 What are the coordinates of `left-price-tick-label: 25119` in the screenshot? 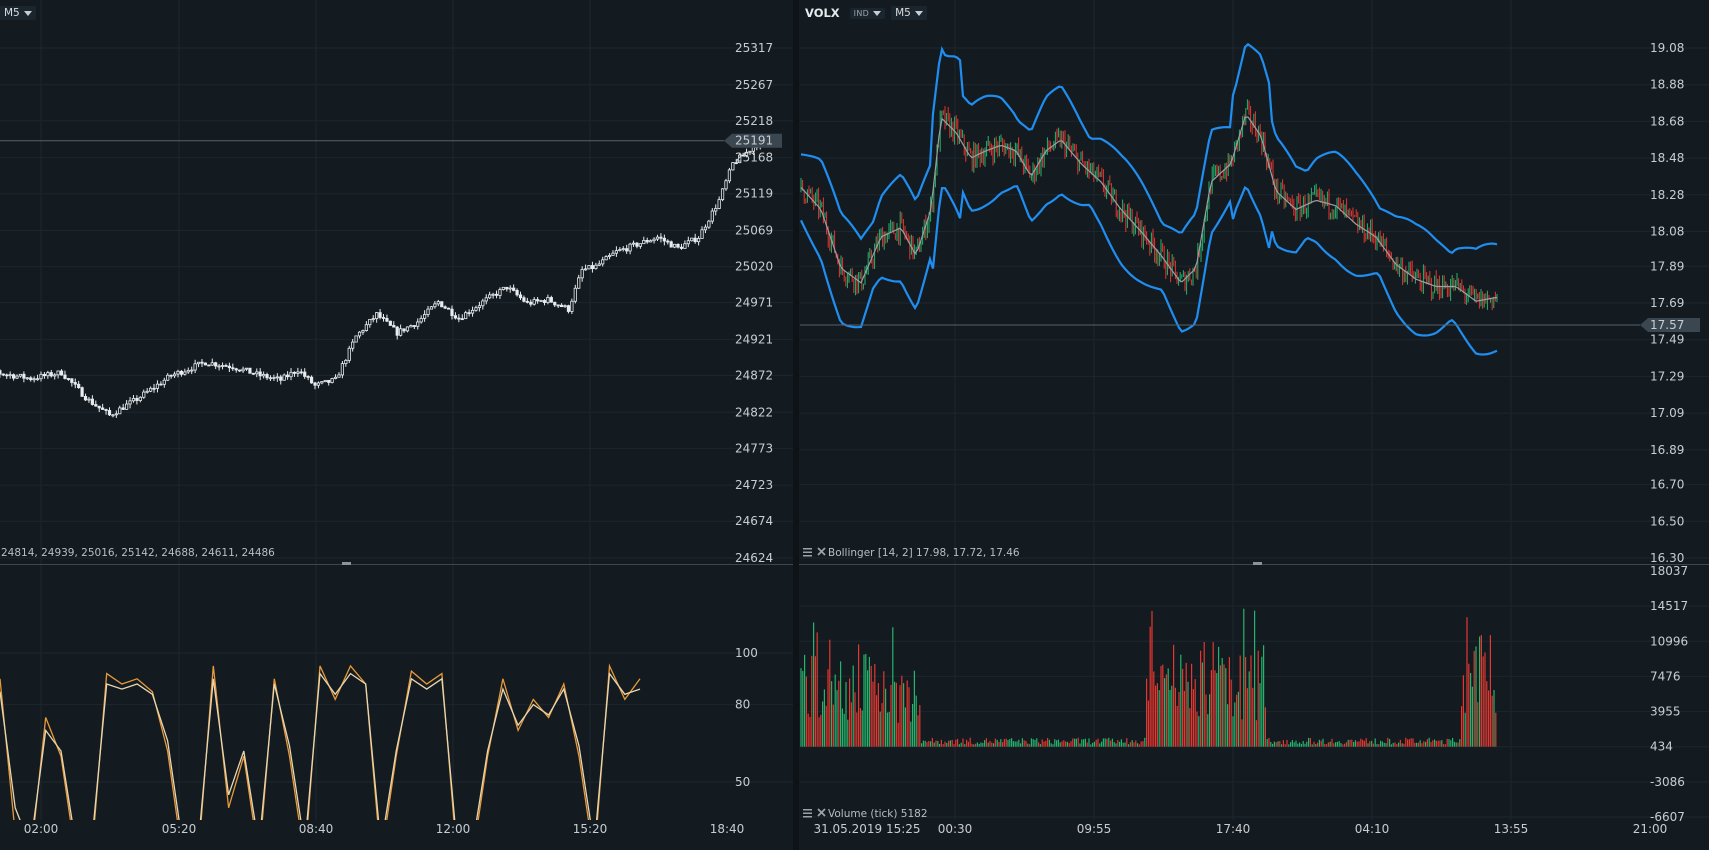 It's located at (754, 194).